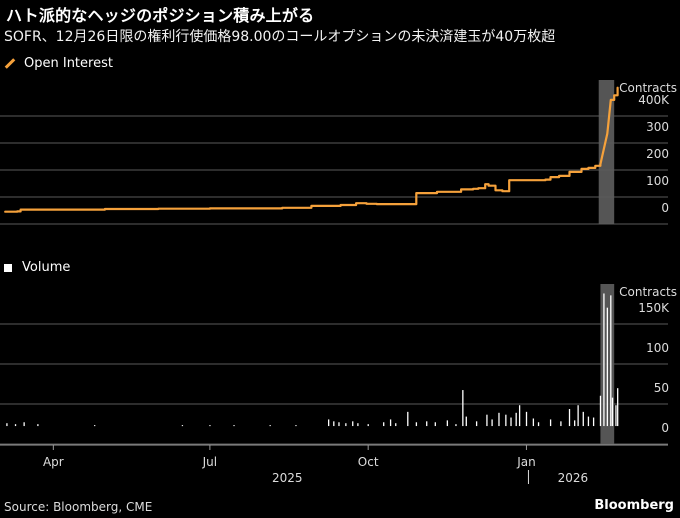  What do you see at coordinates (657, 127) in the screenshot?
I see `oi-y-tick-label: 300` at bounding box center [657, 127].